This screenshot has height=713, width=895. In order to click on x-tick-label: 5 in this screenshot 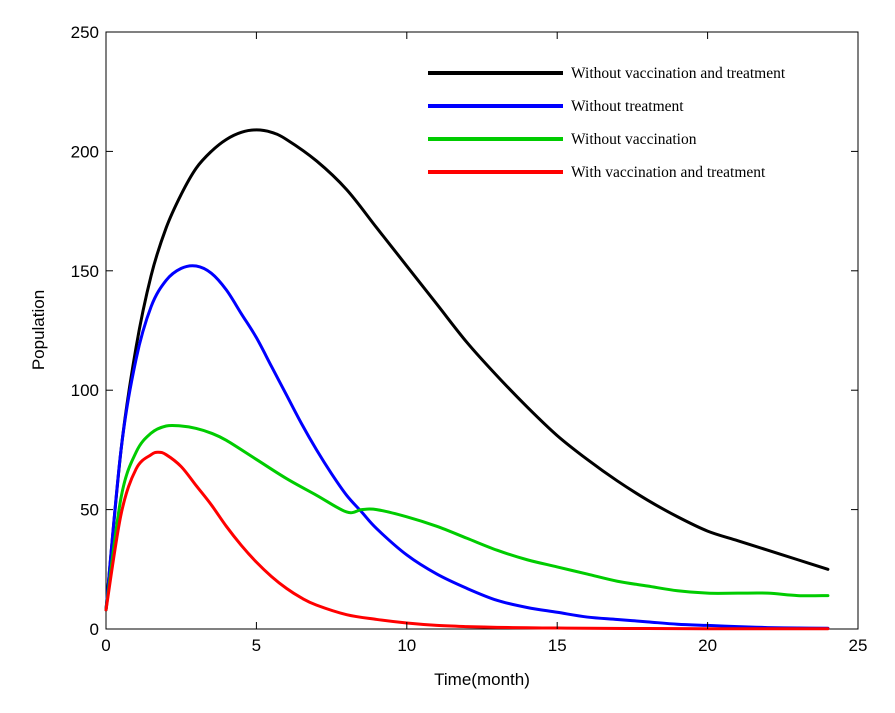, I will do `click(256, 645)`.